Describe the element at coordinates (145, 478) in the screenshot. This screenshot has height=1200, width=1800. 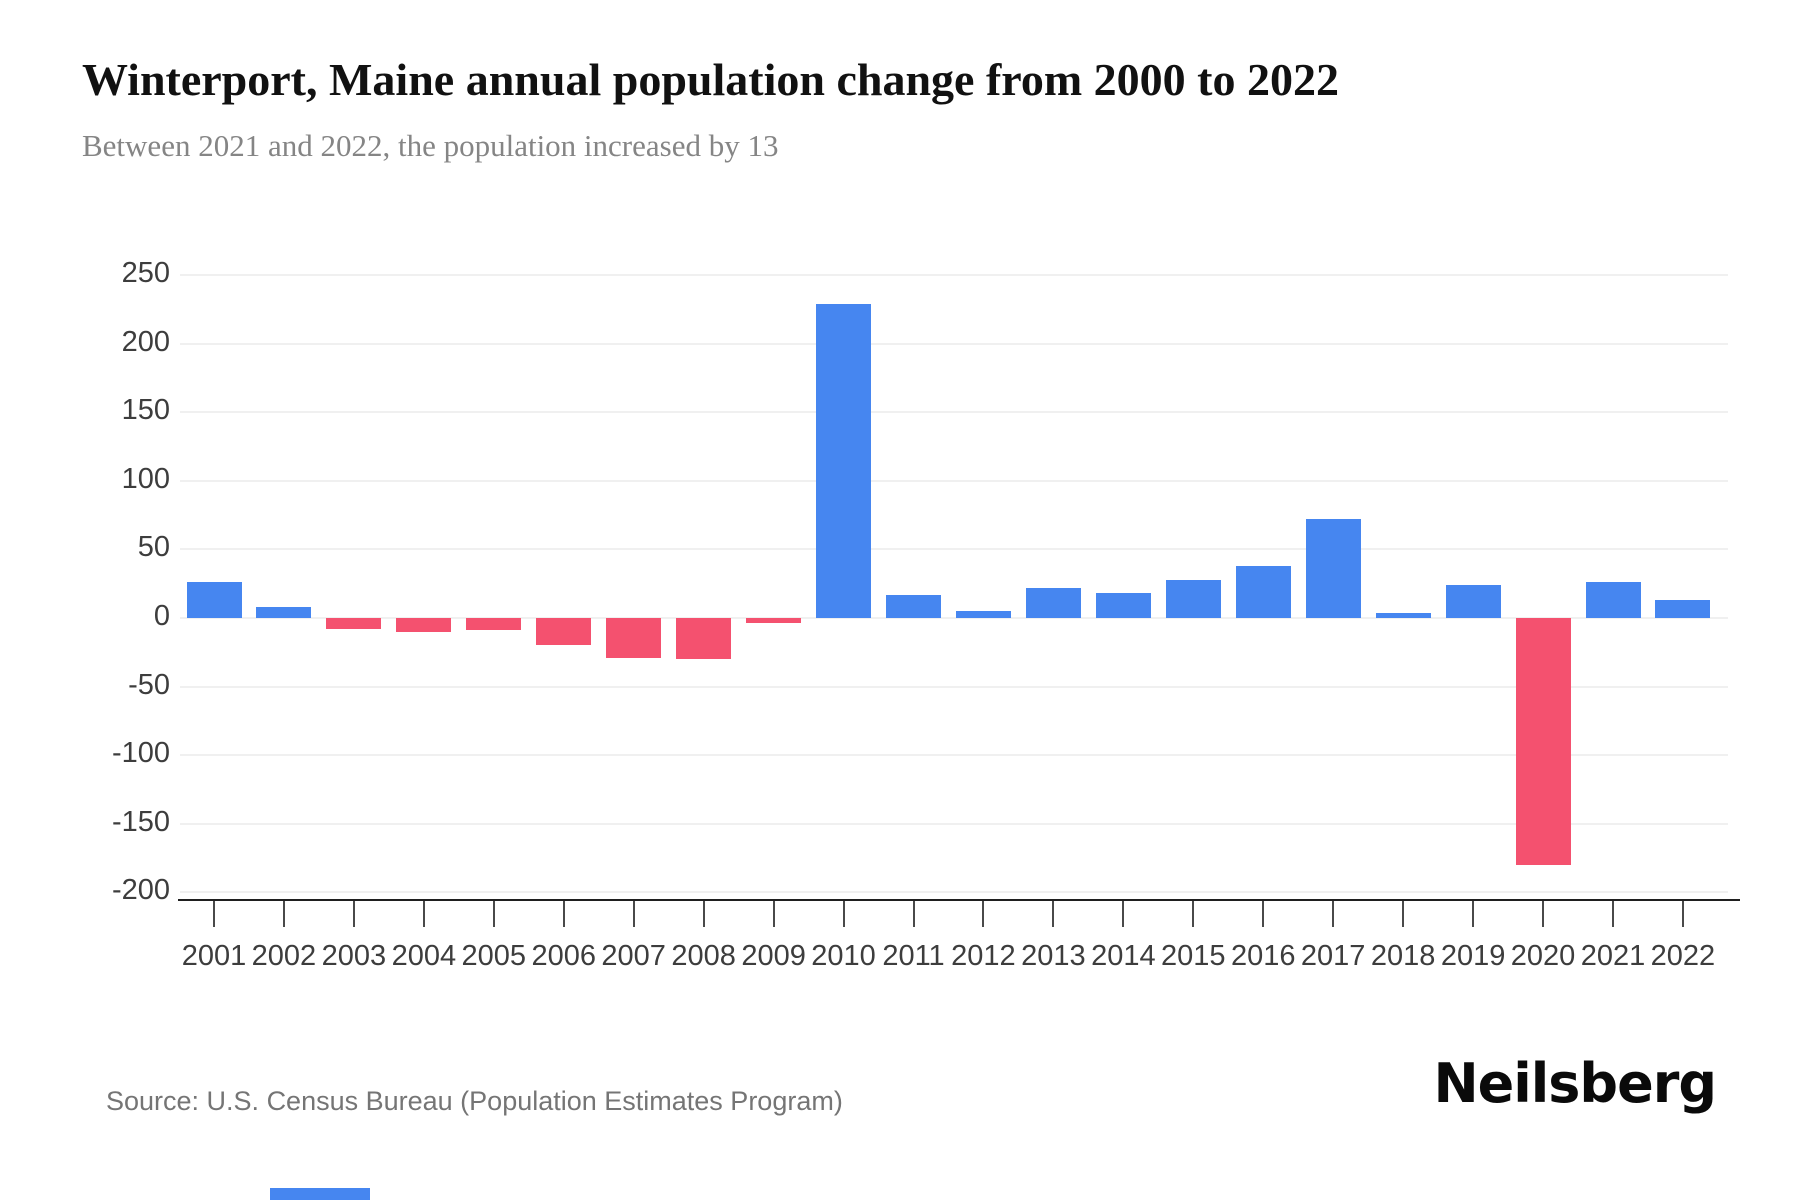
I see `y-axis-label-100: 100` at that location.